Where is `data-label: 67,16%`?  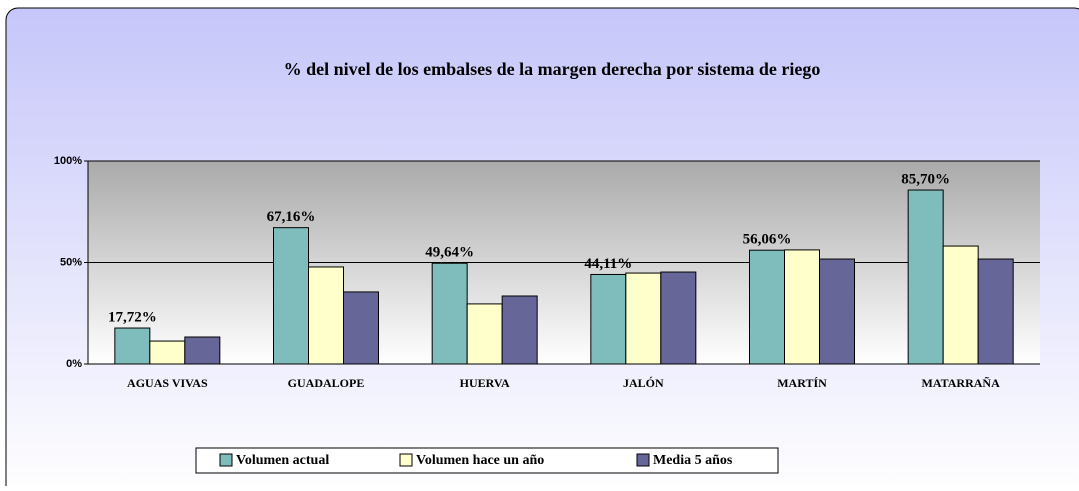
data-label: 67,16% is located at coordinates (291, 217).